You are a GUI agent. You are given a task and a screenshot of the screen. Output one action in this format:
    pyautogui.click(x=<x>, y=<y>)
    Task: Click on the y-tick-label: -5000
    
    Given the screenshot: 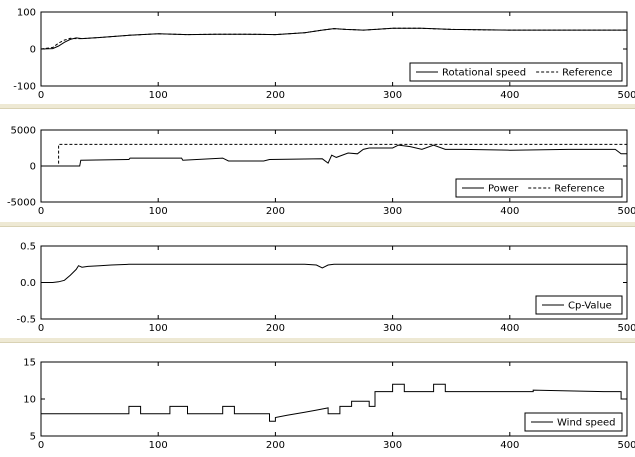 What is the action you would take?
    pyautogui.click(x=21, y=203)
    